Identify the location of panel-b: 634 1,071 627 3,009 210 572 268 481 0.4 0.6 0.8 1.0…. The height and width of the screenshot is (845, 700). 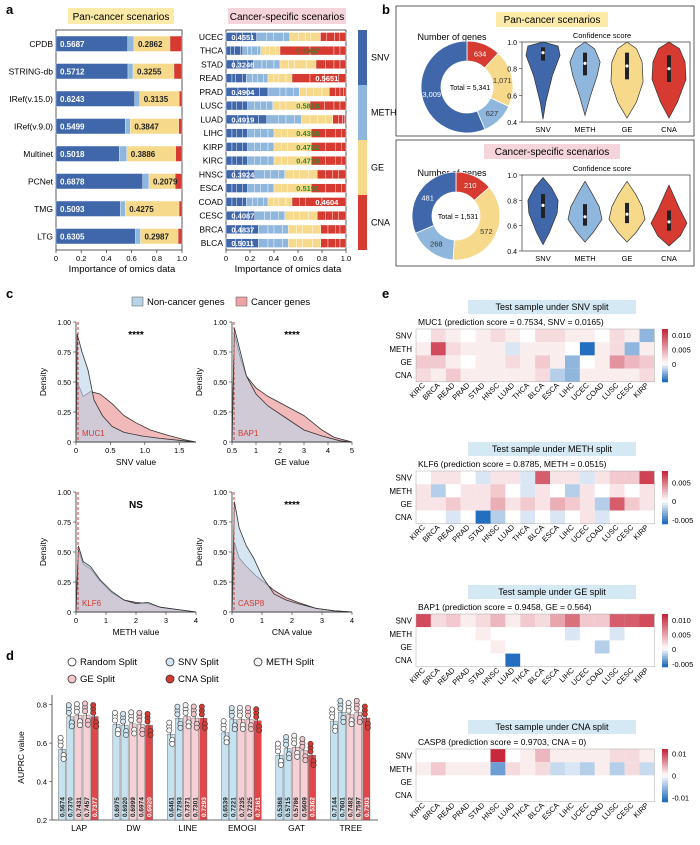
(551, 151).